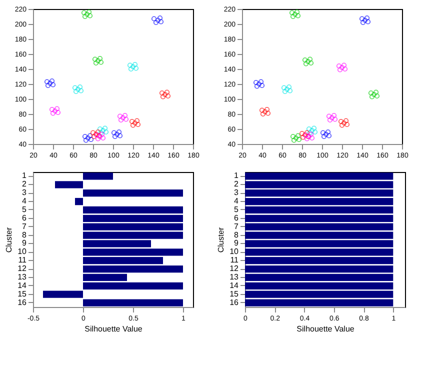  Describe the element at coordinates (235, 293) in the screenshot. I see `y-tick-label: 15` at that location.